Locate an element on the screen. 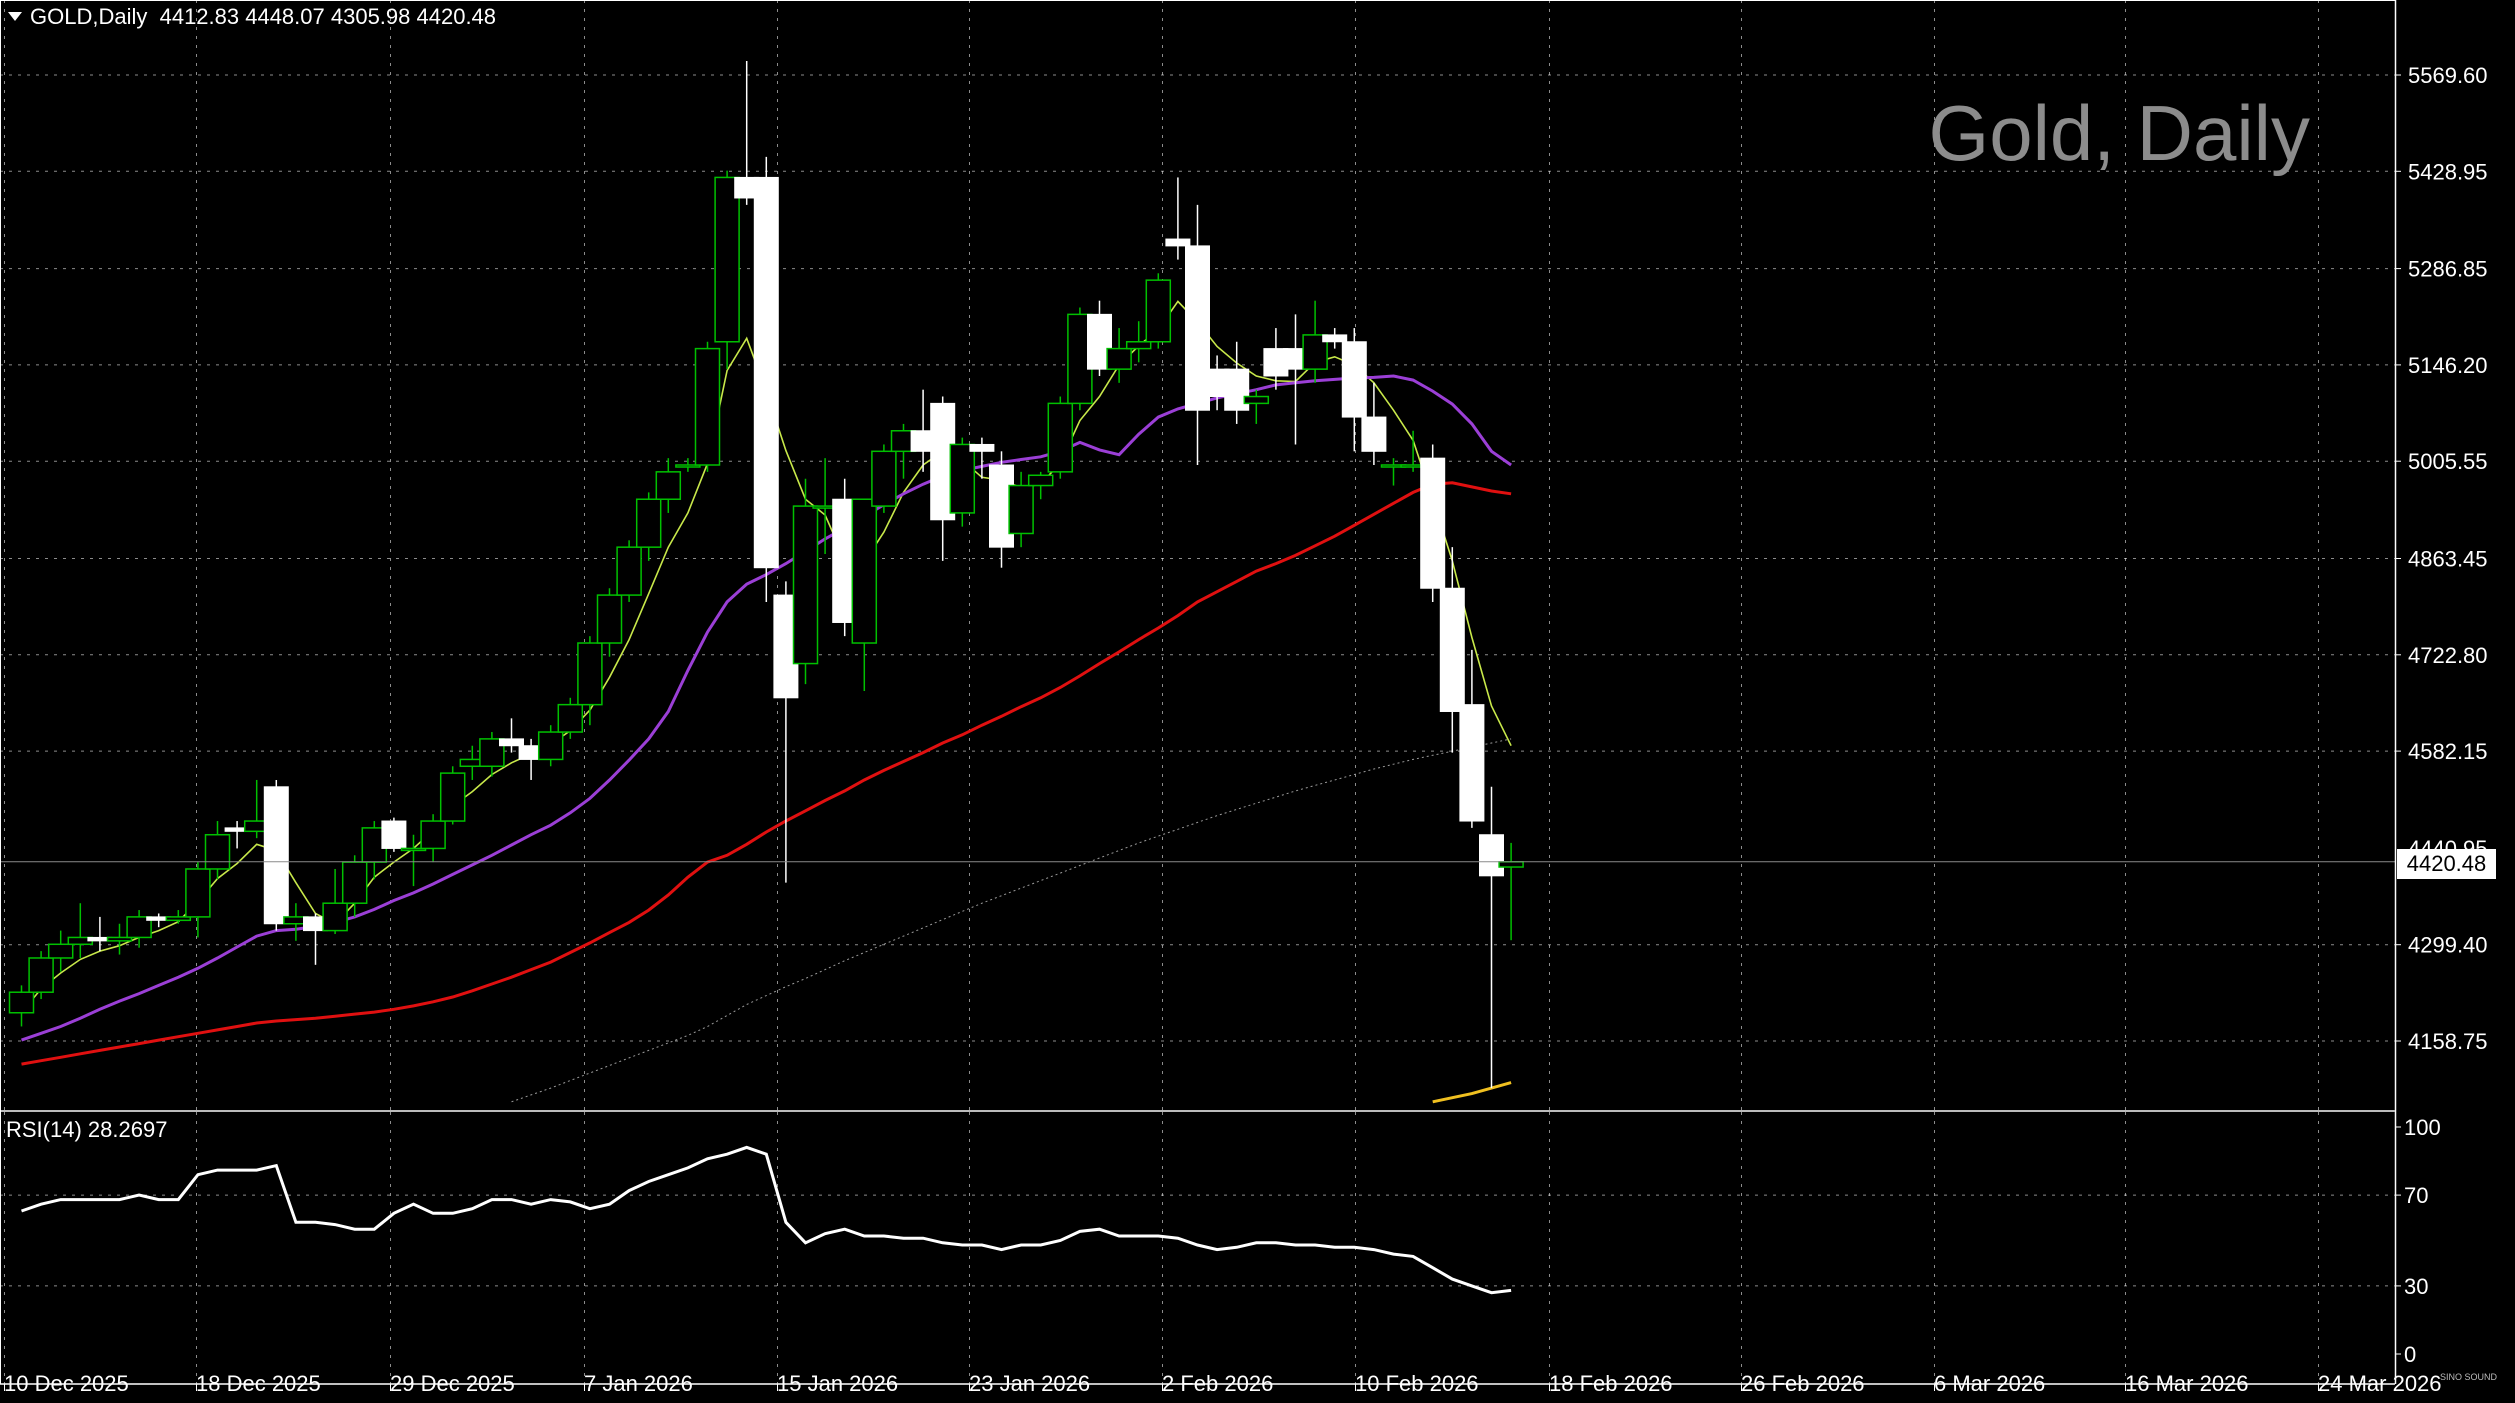  x-tick-label: 7 Jan 2026 is located at coordinates (638, 1383).